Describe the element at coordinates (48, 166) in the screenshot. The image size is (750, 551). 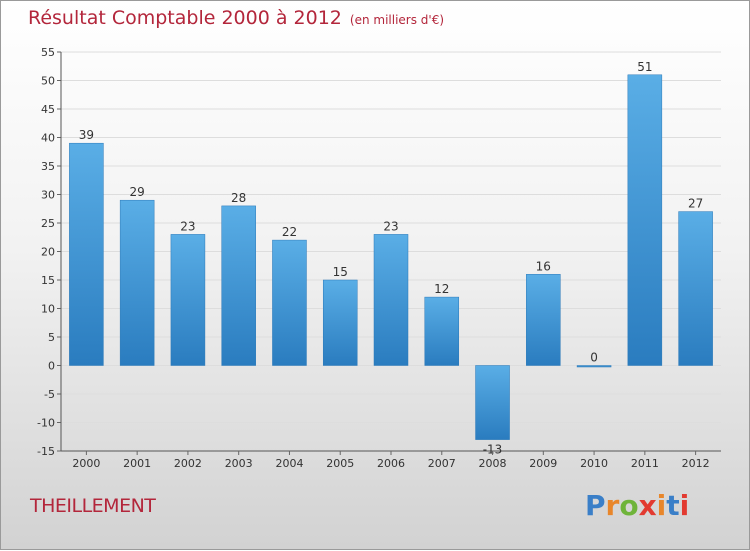
I see `y-tick-label: 35` at that location.